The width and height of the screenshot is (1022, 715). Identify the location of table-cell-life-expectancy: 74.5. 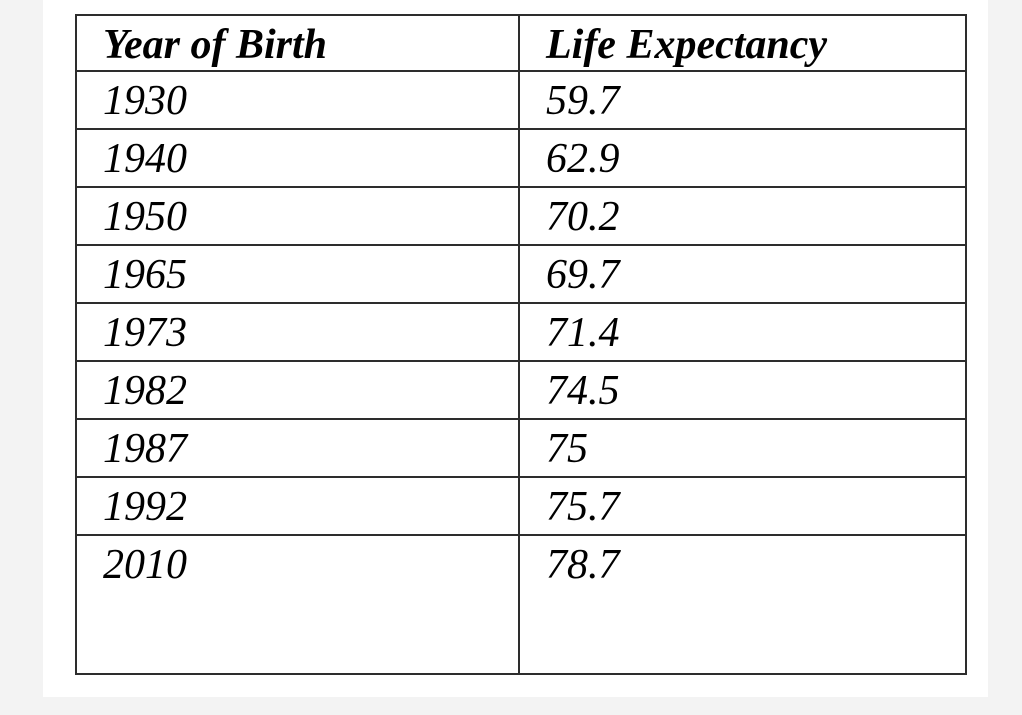
(742, 390).